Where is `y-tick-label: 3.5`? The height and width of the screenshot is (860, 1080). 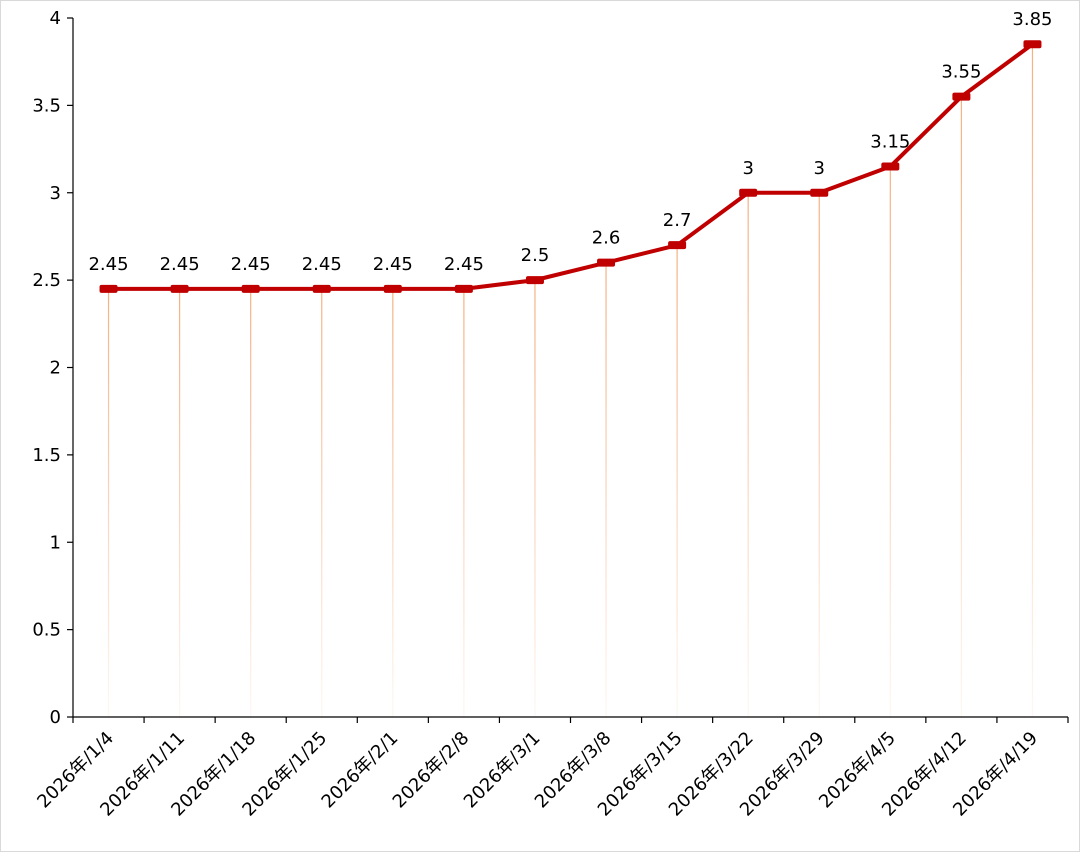 y-tick-label: 3.5 is located at coordinates (46, 105).